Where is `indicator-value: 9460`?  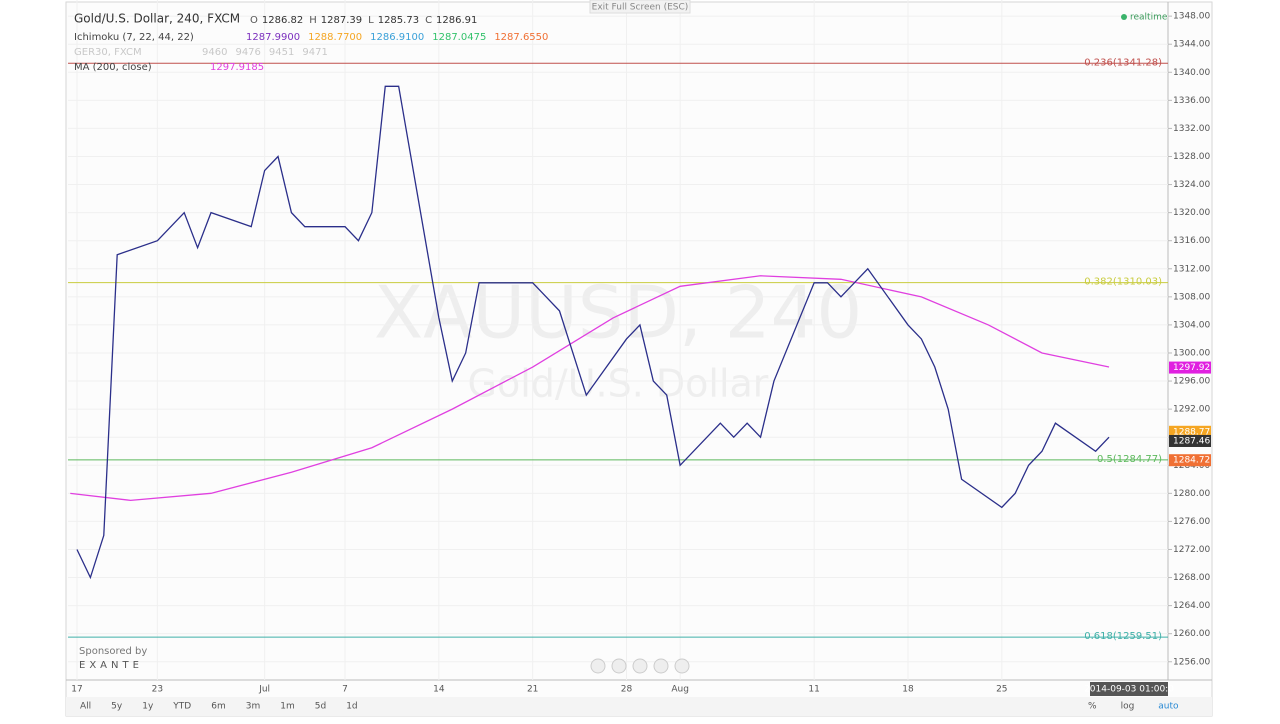
indicator-value: 9460 is located at coordinates (214, 52).